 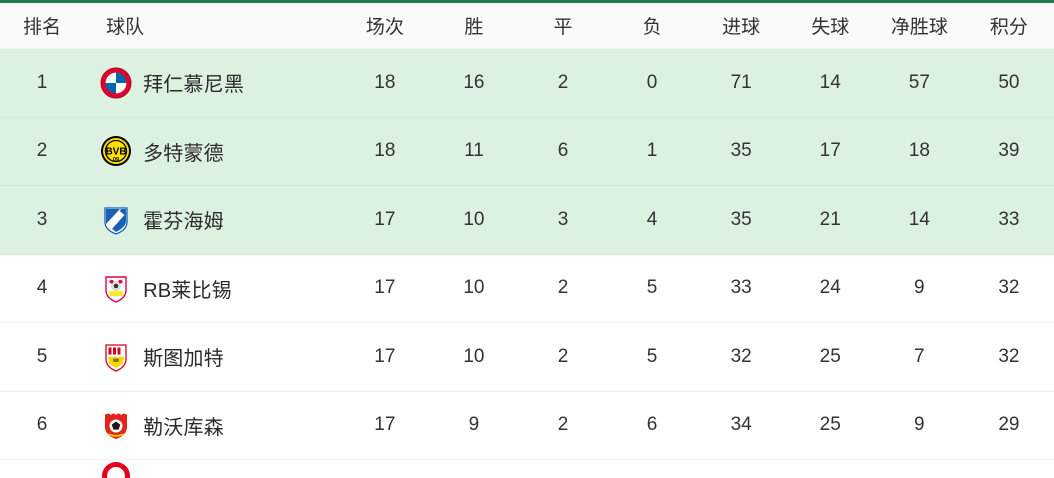 What do you see at coordinates (42, 220) in the screenshot?
I see `row-rank: 3` at bounding box center [42, 220].